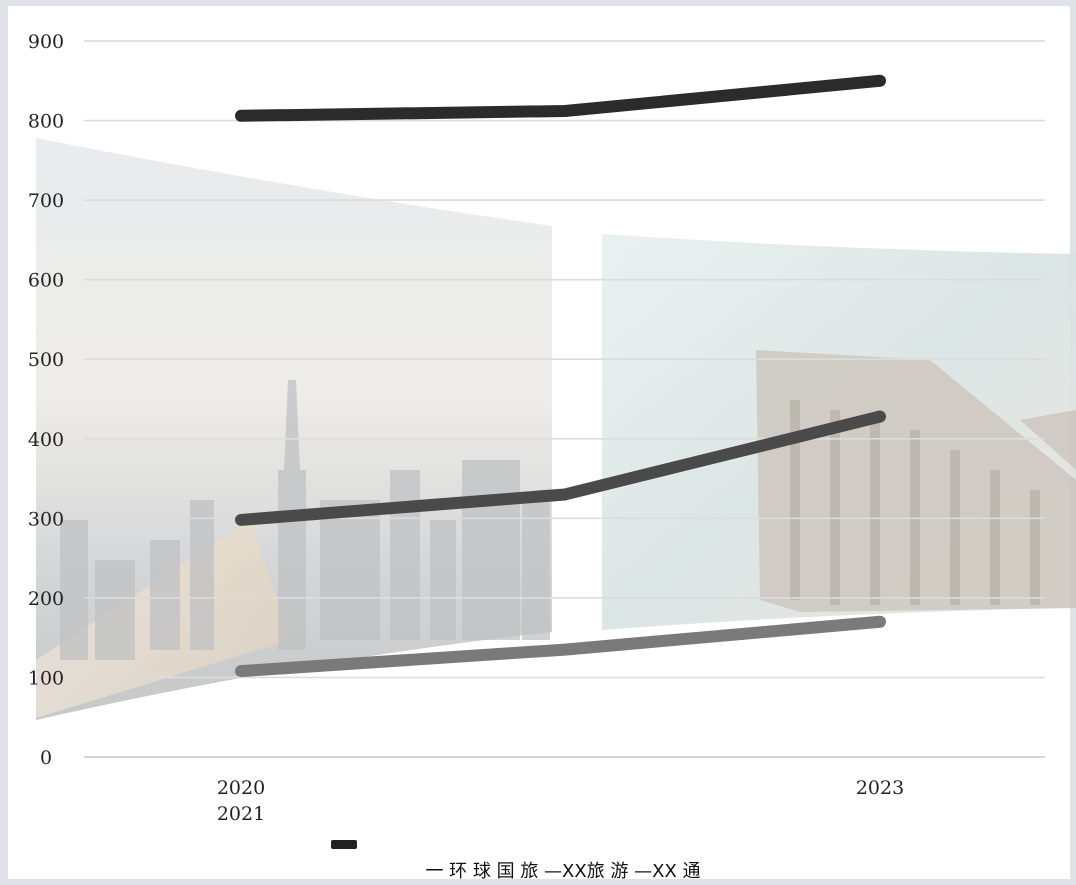 The image size is (1076, 885). I want to click on y-axis-tick-labels: 0 100 200 300 400 500 600 700 800 900, so click(46, 400).